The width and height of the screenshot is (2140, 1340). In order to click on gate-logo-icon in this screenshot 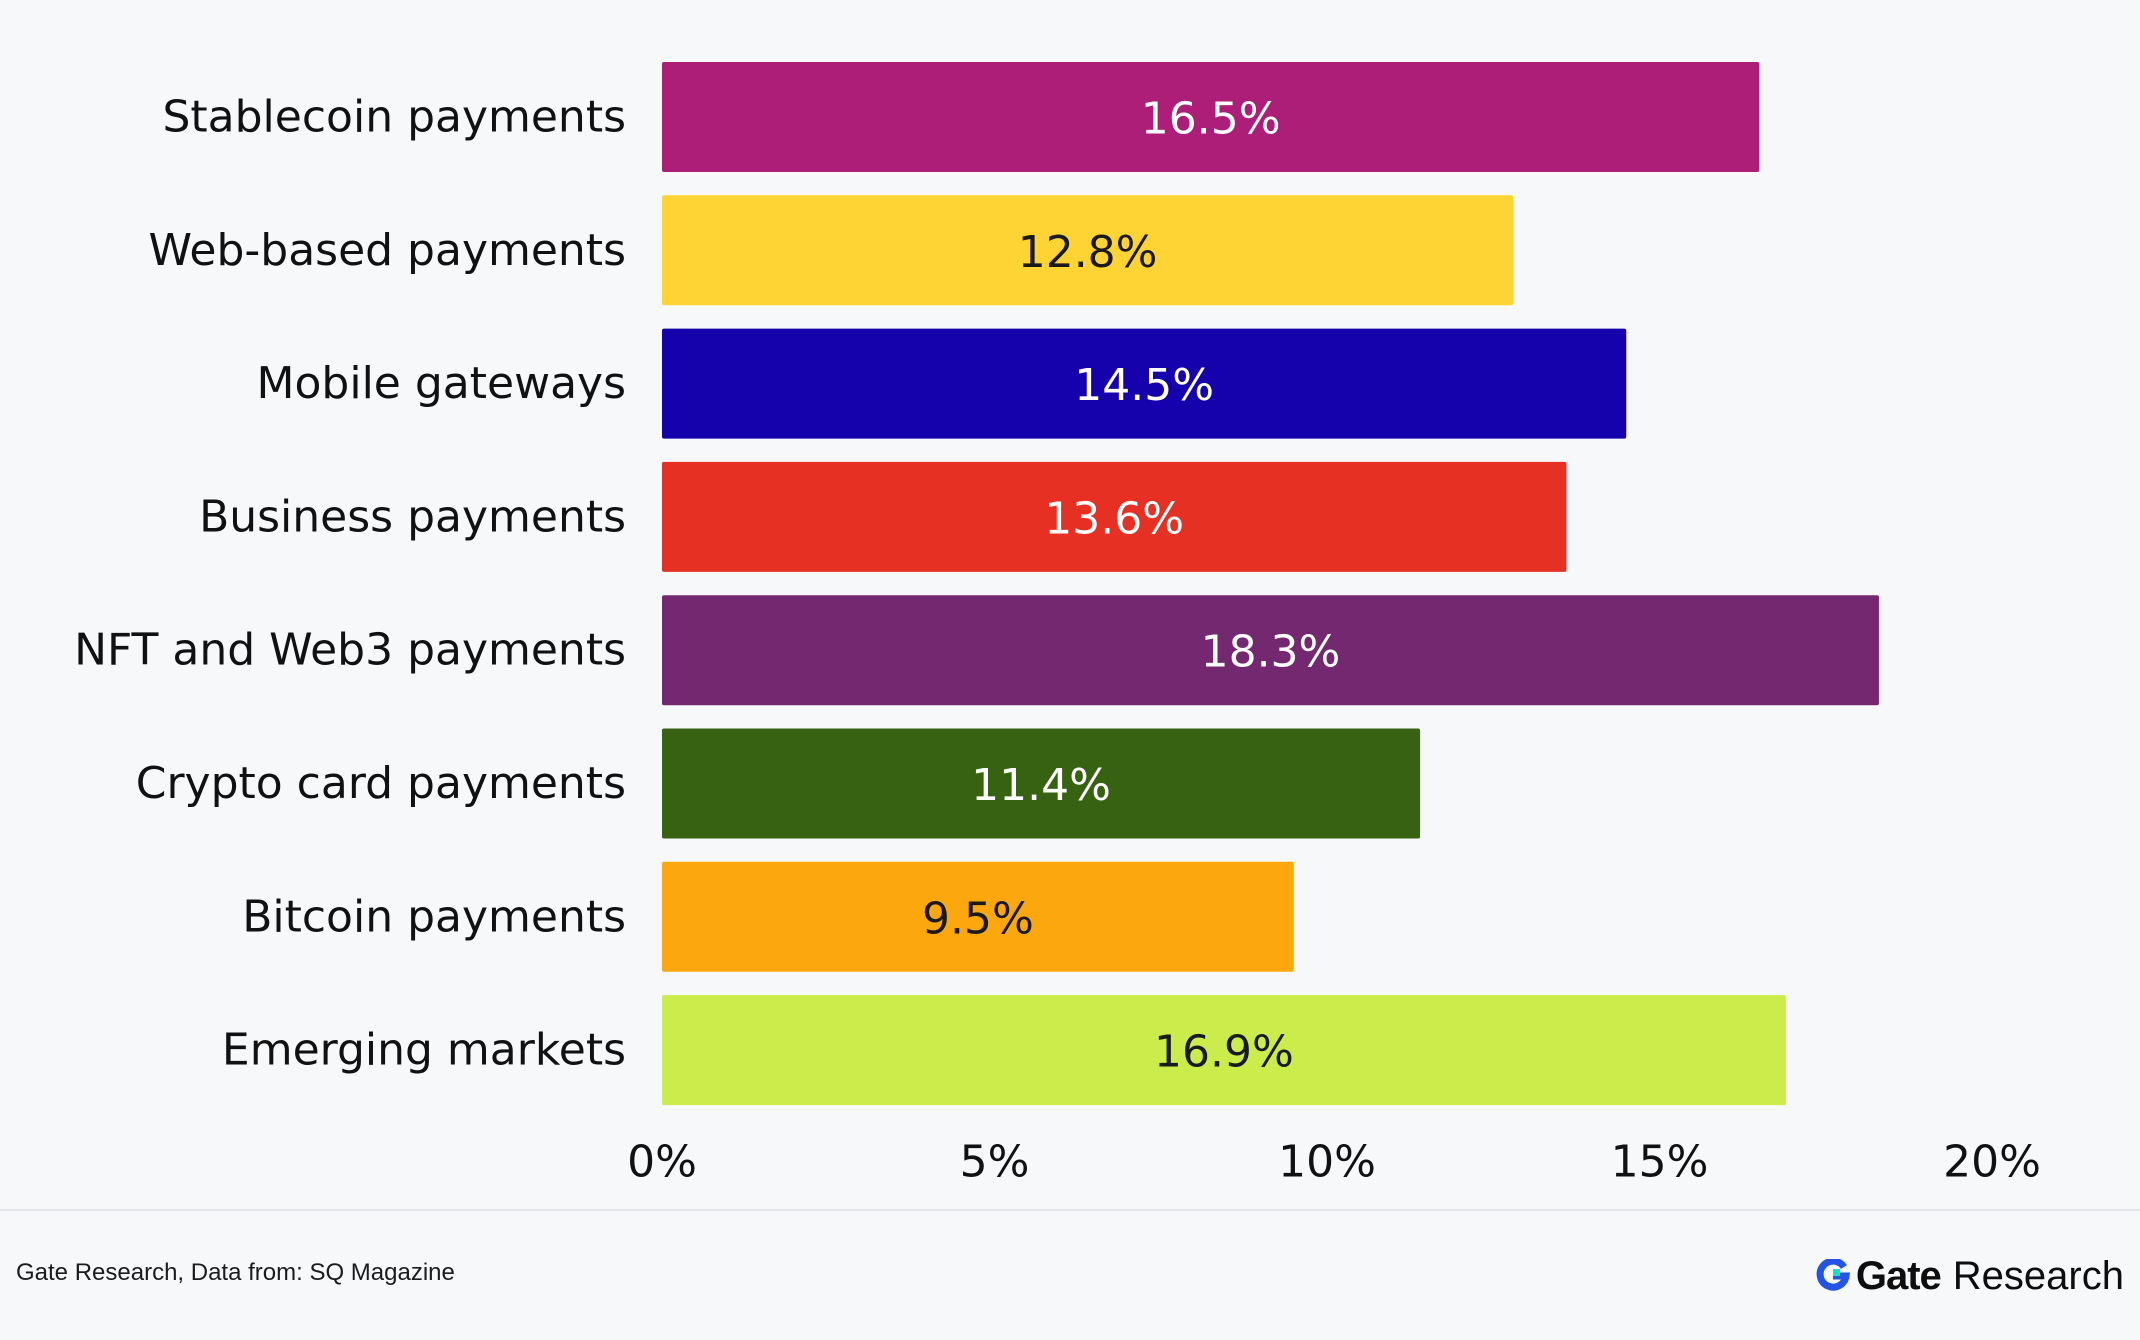, I will do `click(1833, 1275)`.